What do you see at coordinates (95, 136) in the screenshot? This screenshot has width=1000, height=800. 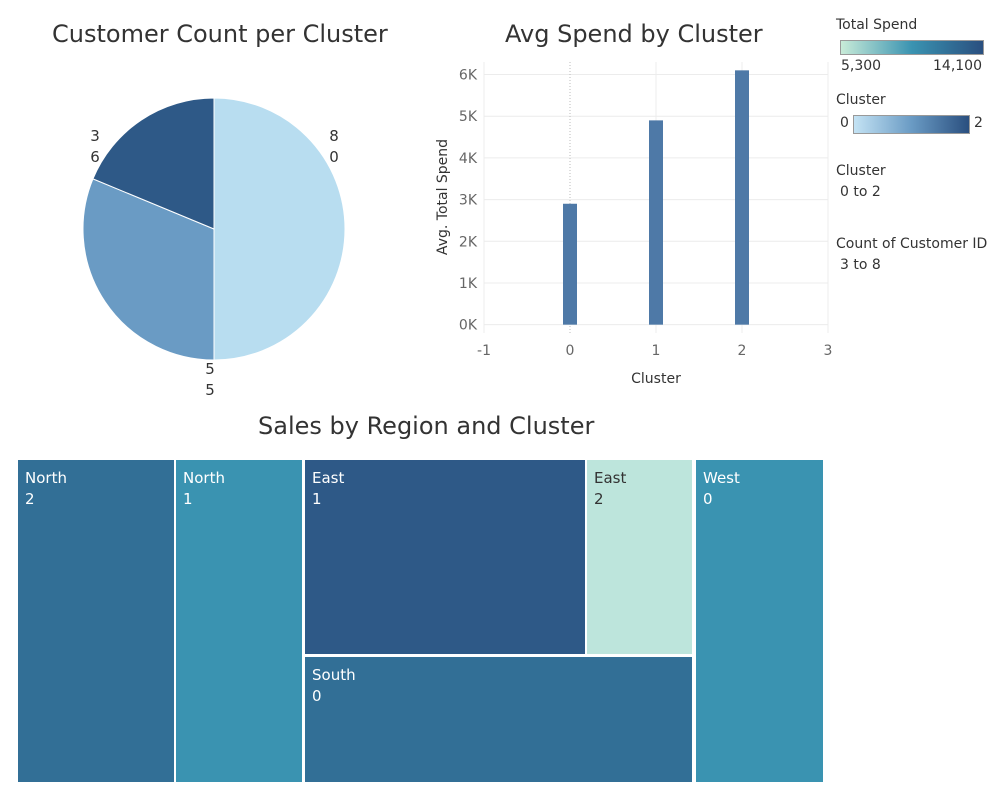 I see `pie-slice-label: 3` at bounding box center [95, 136].